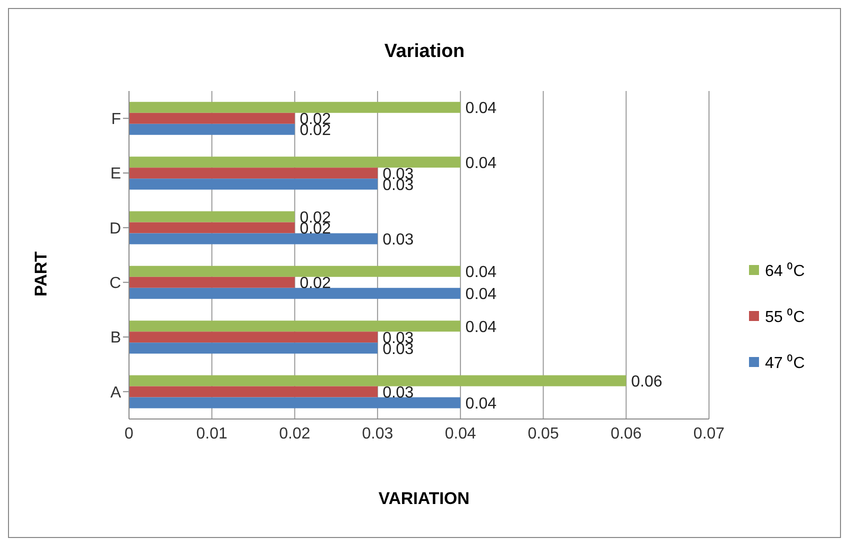  Describe the element at coordinates (785, 317) in the screenshot. I see `legend-label: 55 ⁰C` at that location.